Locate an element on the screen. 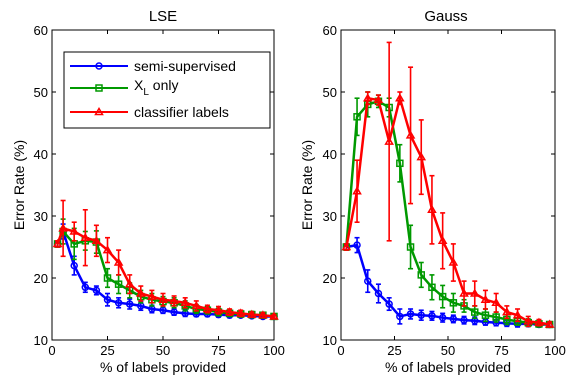 The image size is (568, 376). x-axis-label-gauss: % of labels provided is located at coordinates (448, 367).